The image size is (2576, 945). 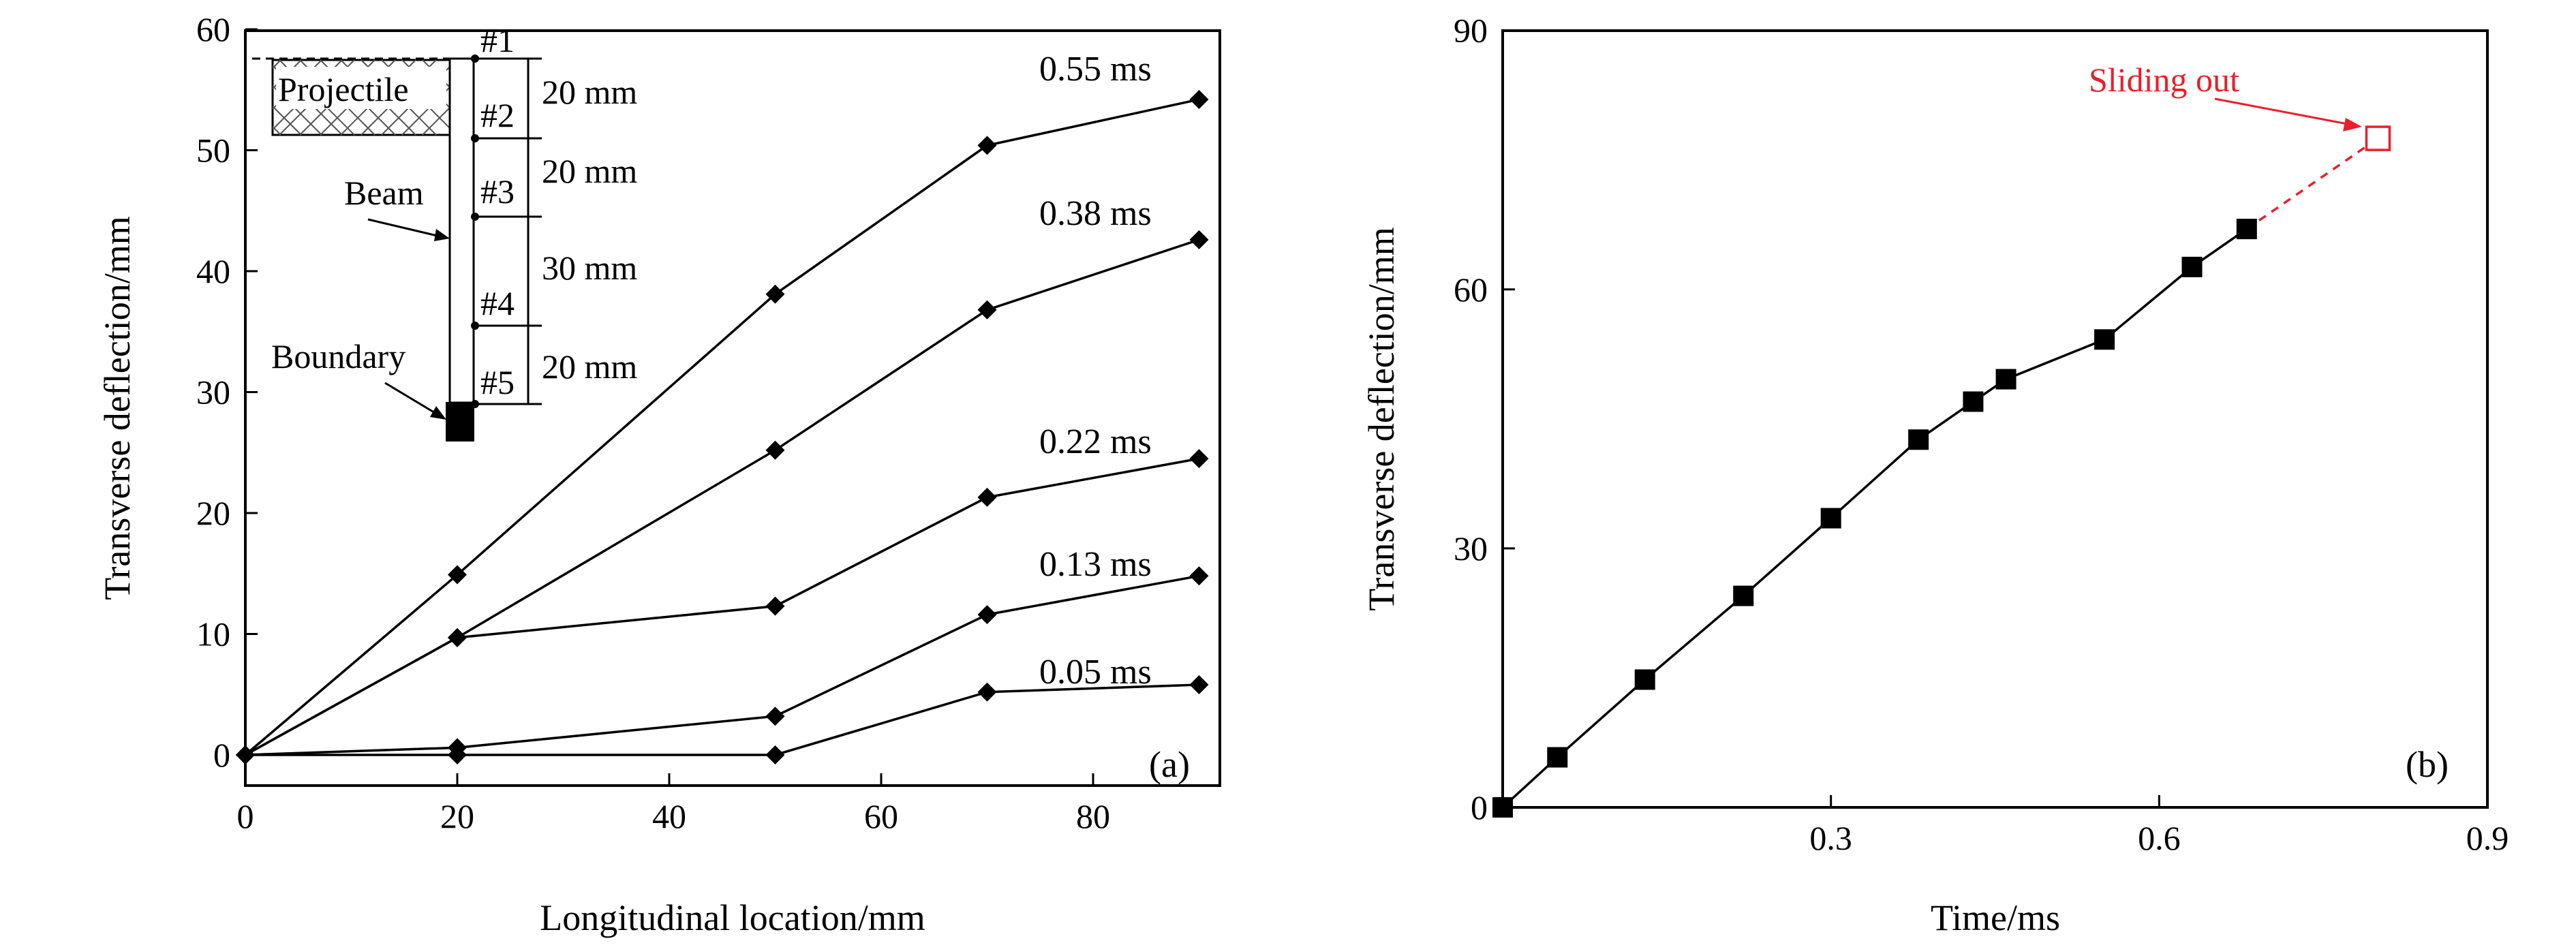 What do you see at coordinates (2352, 125) in the screenshot?
I see `sliding-out-arrowhead` at bounding box center [2352, 125].